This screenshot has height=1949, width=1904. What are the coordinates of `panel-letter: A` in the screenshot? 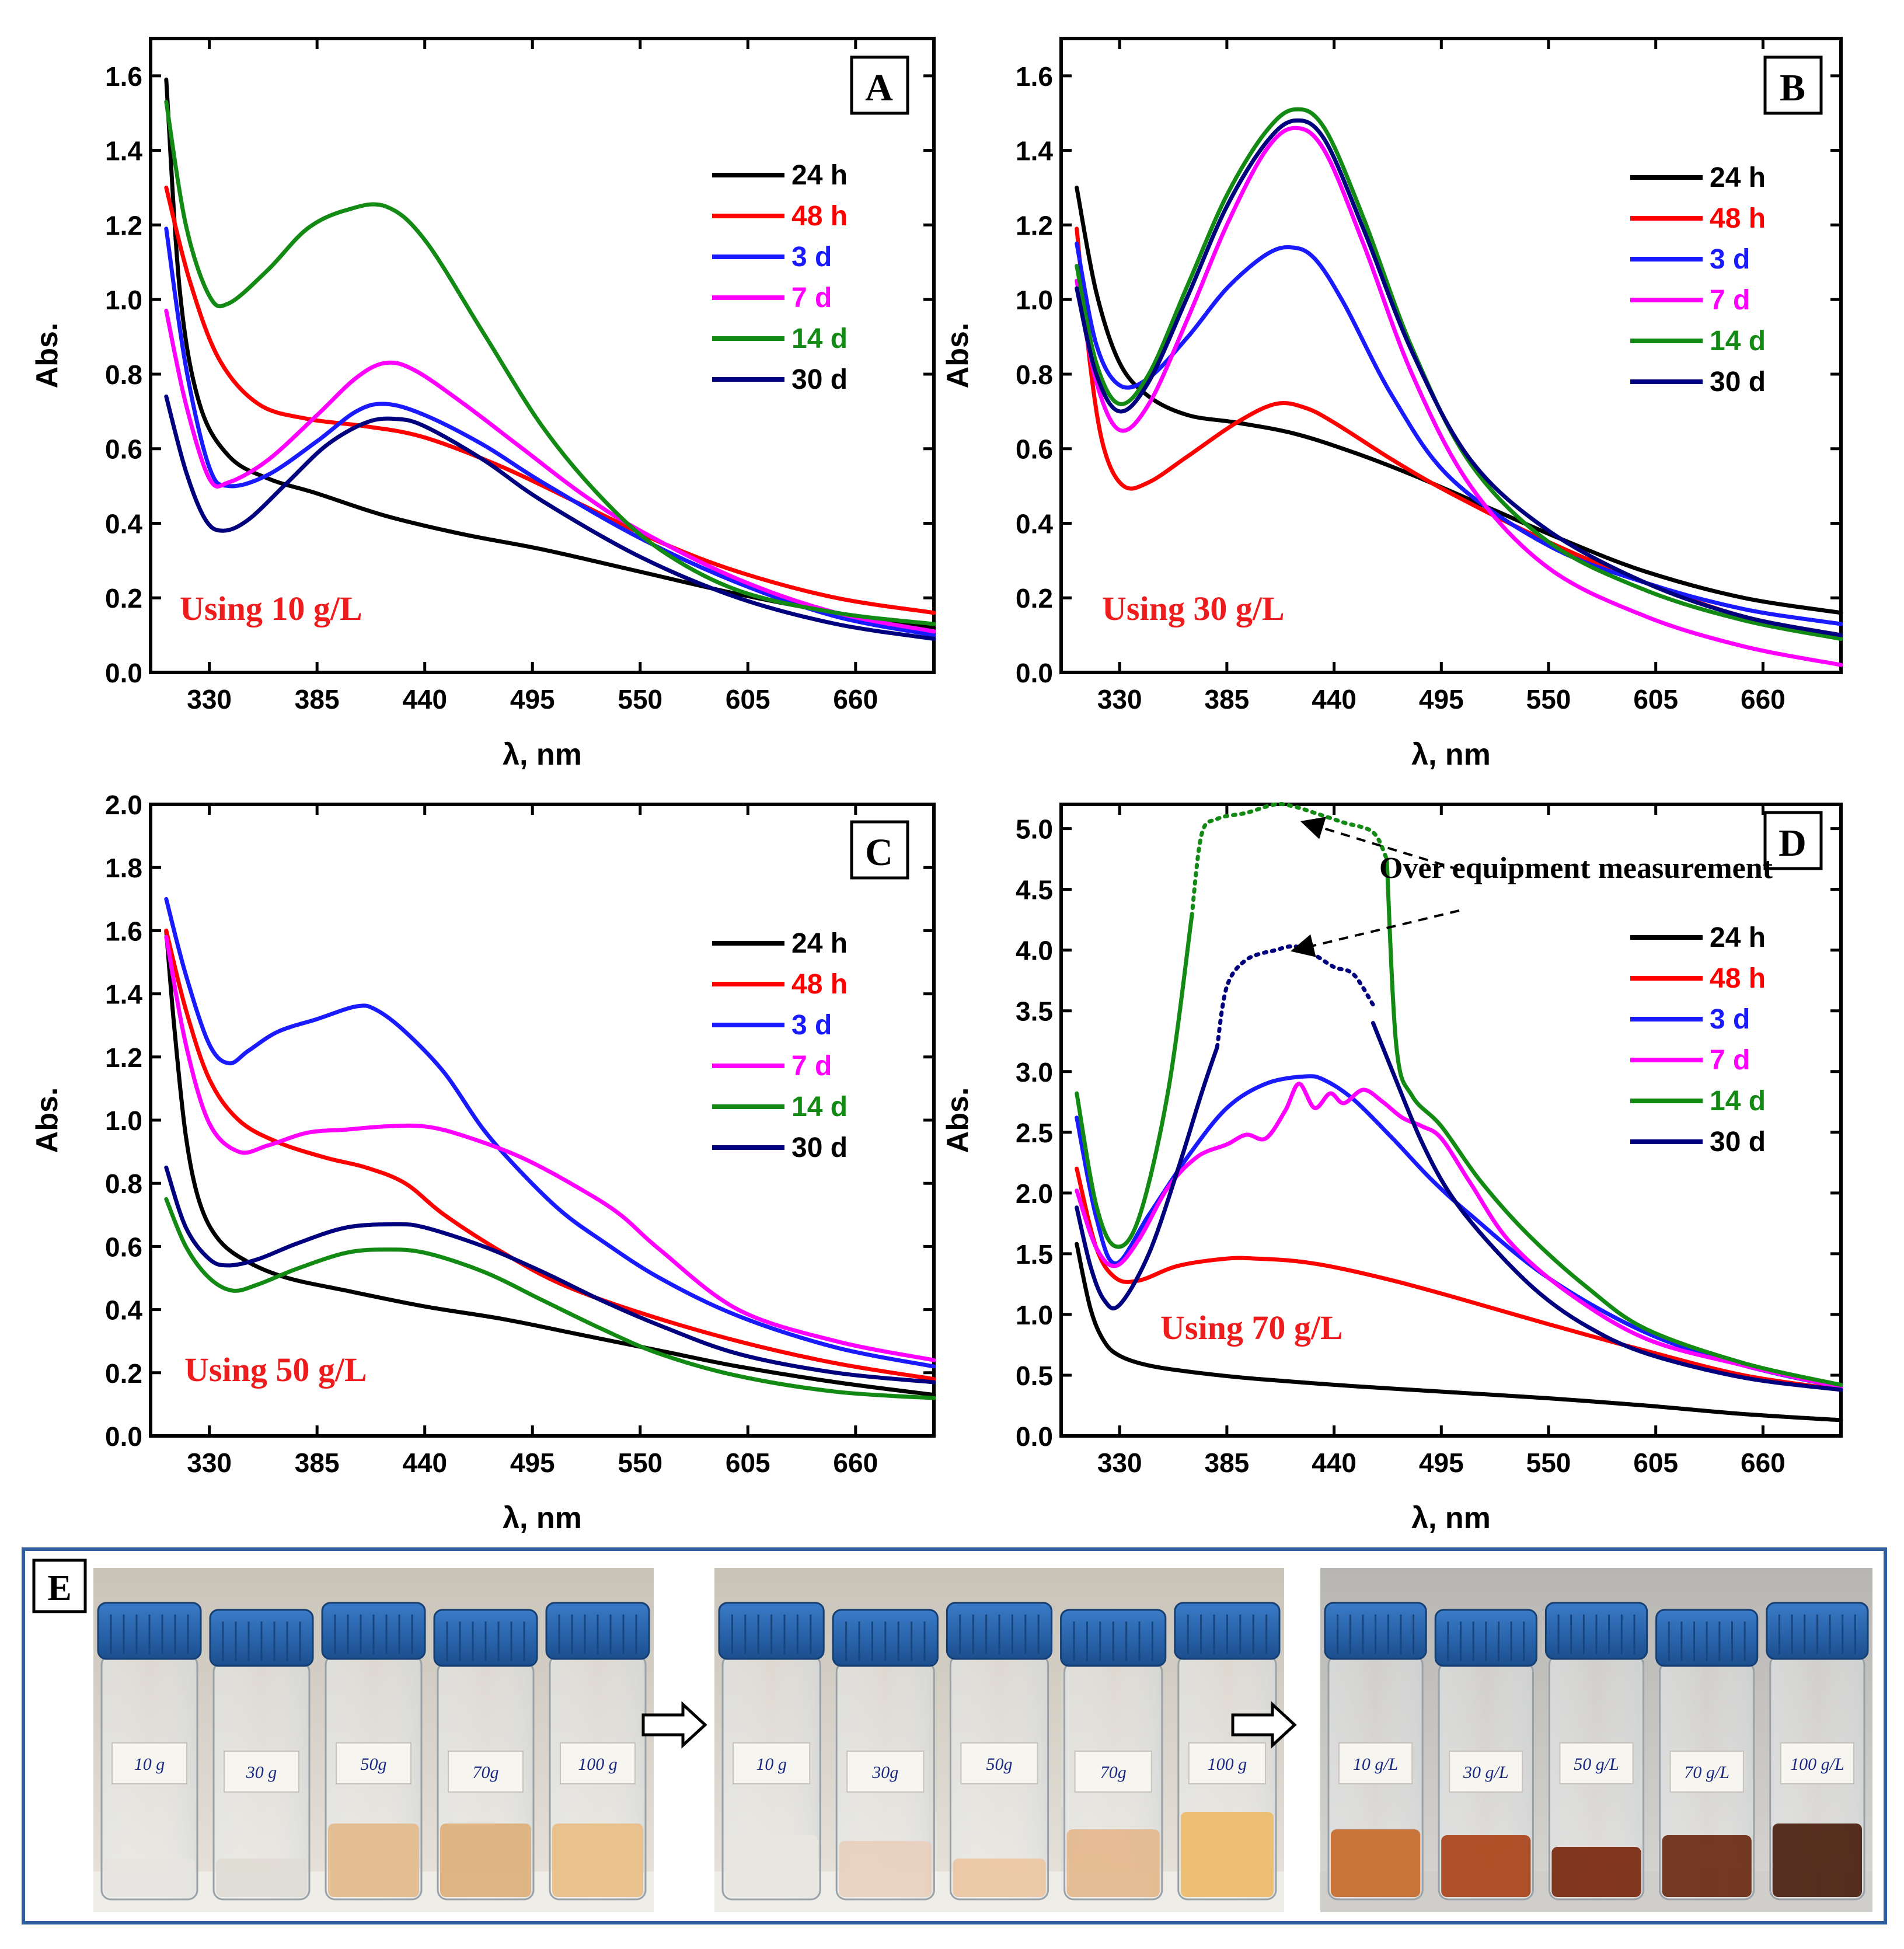 It's located at (879, 88).